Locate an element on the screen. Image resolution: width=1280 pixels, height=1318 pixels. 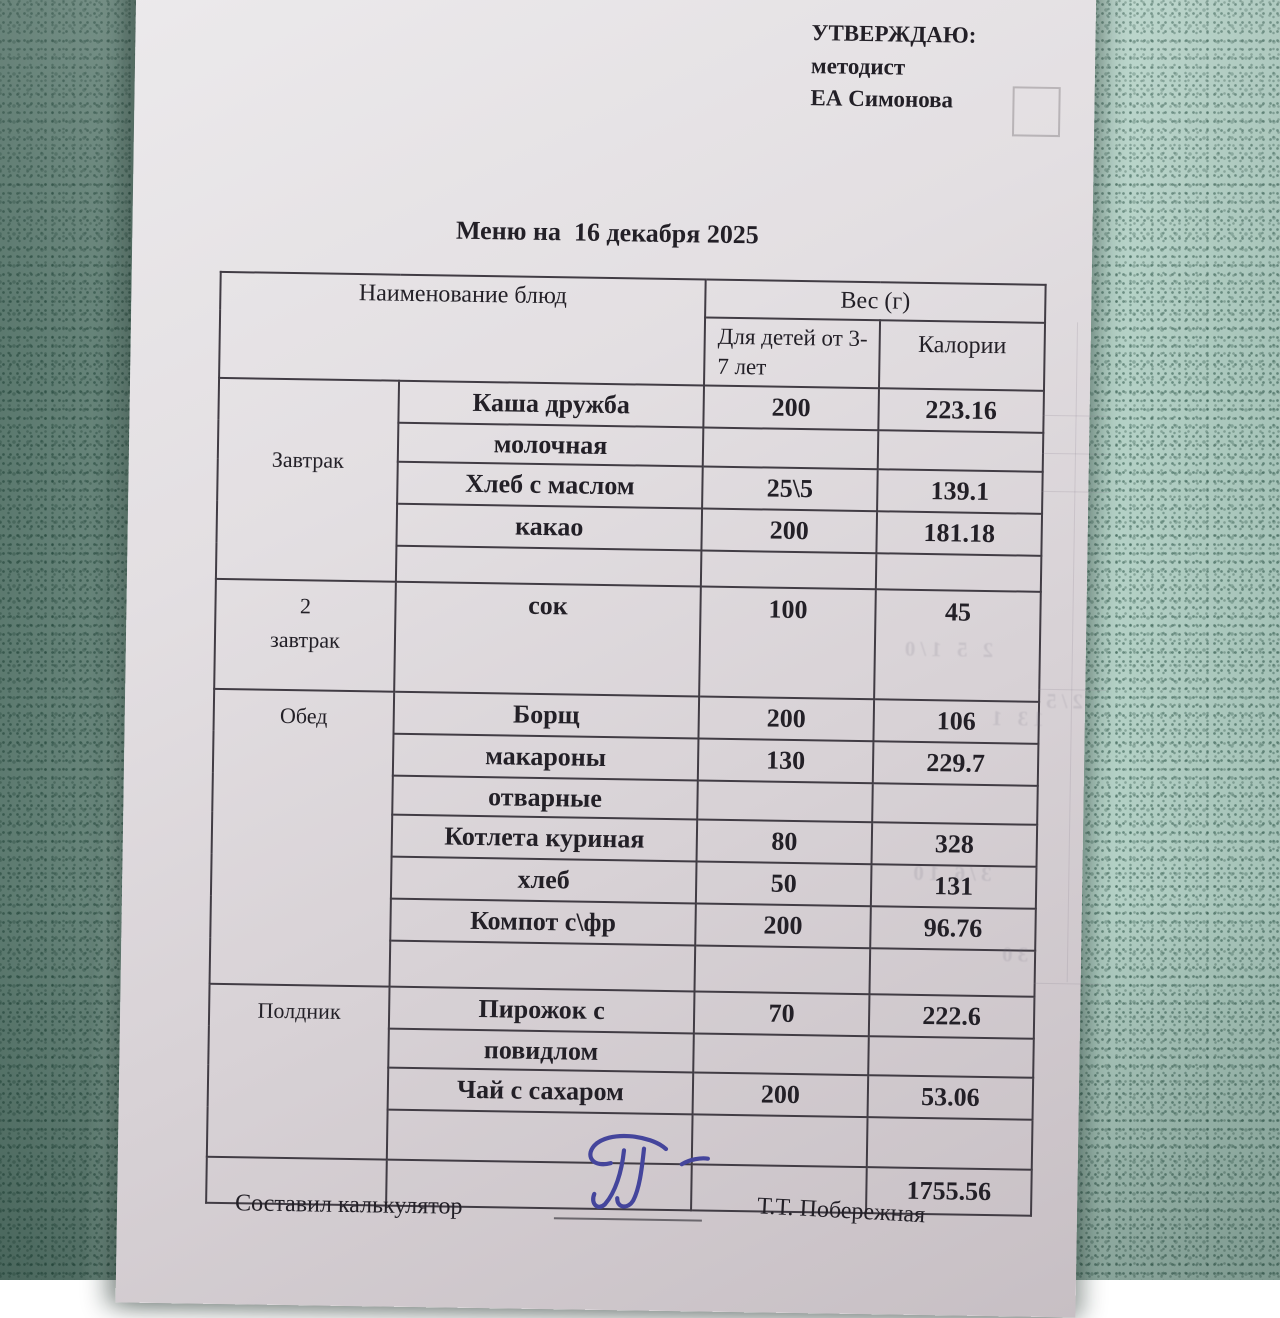
meal-cell: 2 завтрак is located at coordinates (305, 635).